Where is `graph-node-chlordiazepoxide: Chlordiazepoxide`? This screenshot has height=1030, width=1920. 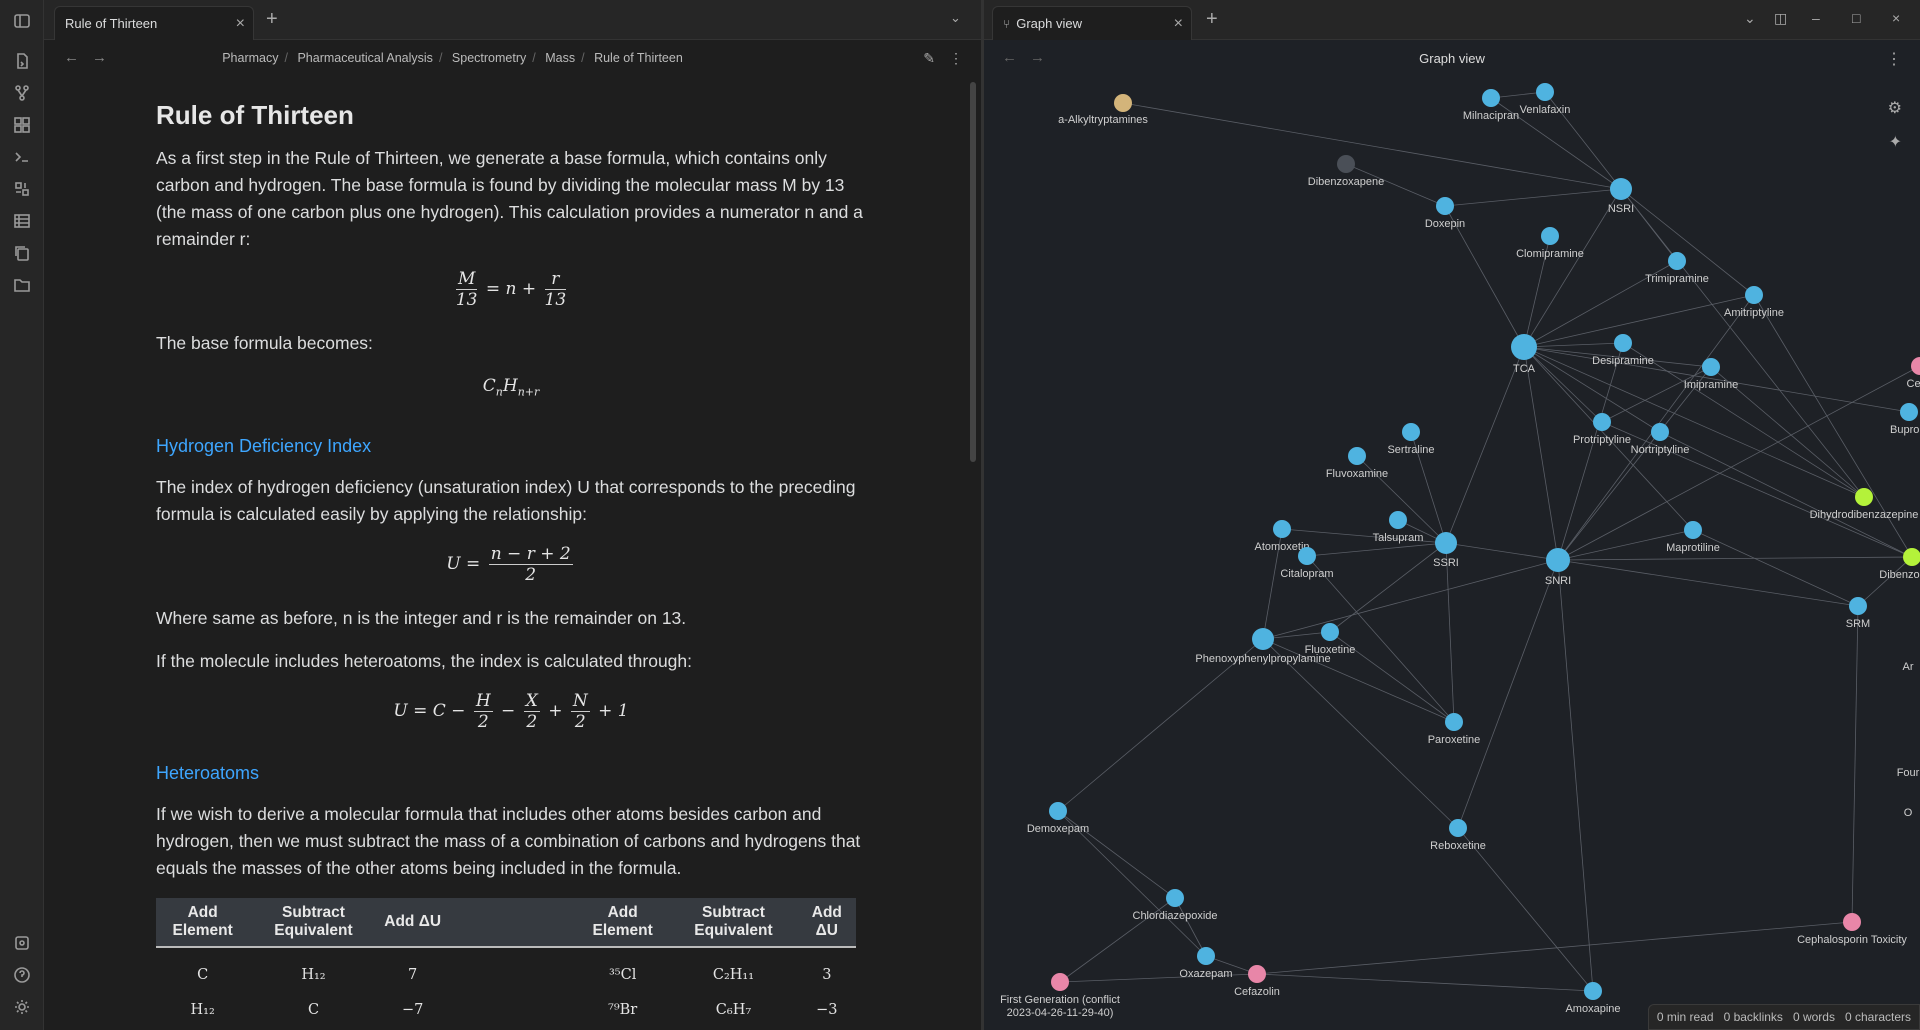
graph-node-chlordiazepoxide: Chlordiazepoxide is located at coordinates (1175, 905).